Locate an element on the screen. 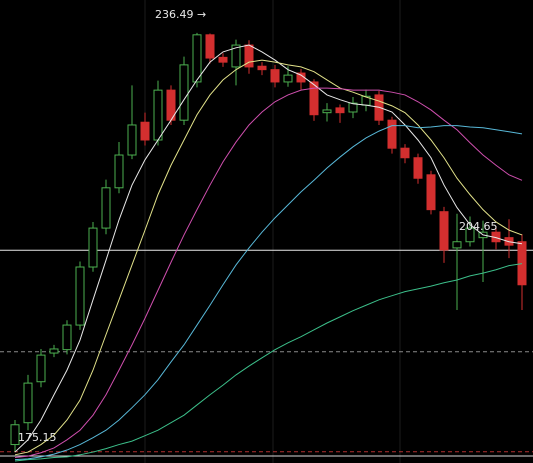  annotation: 204.65 is located at coordinates (478, 226).